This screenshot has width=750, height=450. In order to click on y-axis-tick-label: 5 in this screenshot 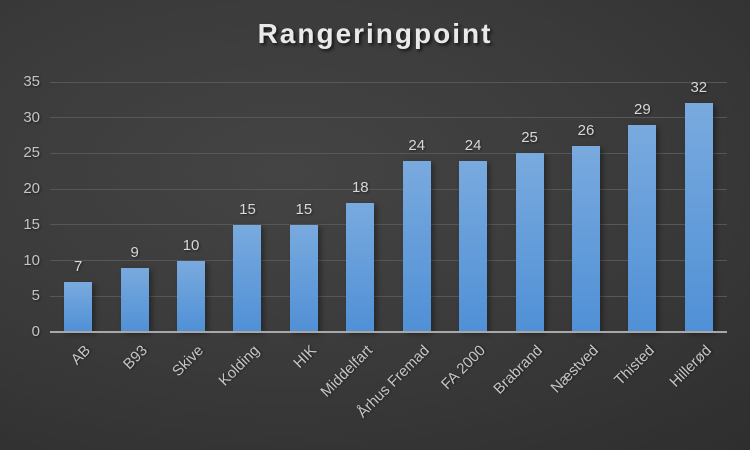, I will do `click(35, 296)`.